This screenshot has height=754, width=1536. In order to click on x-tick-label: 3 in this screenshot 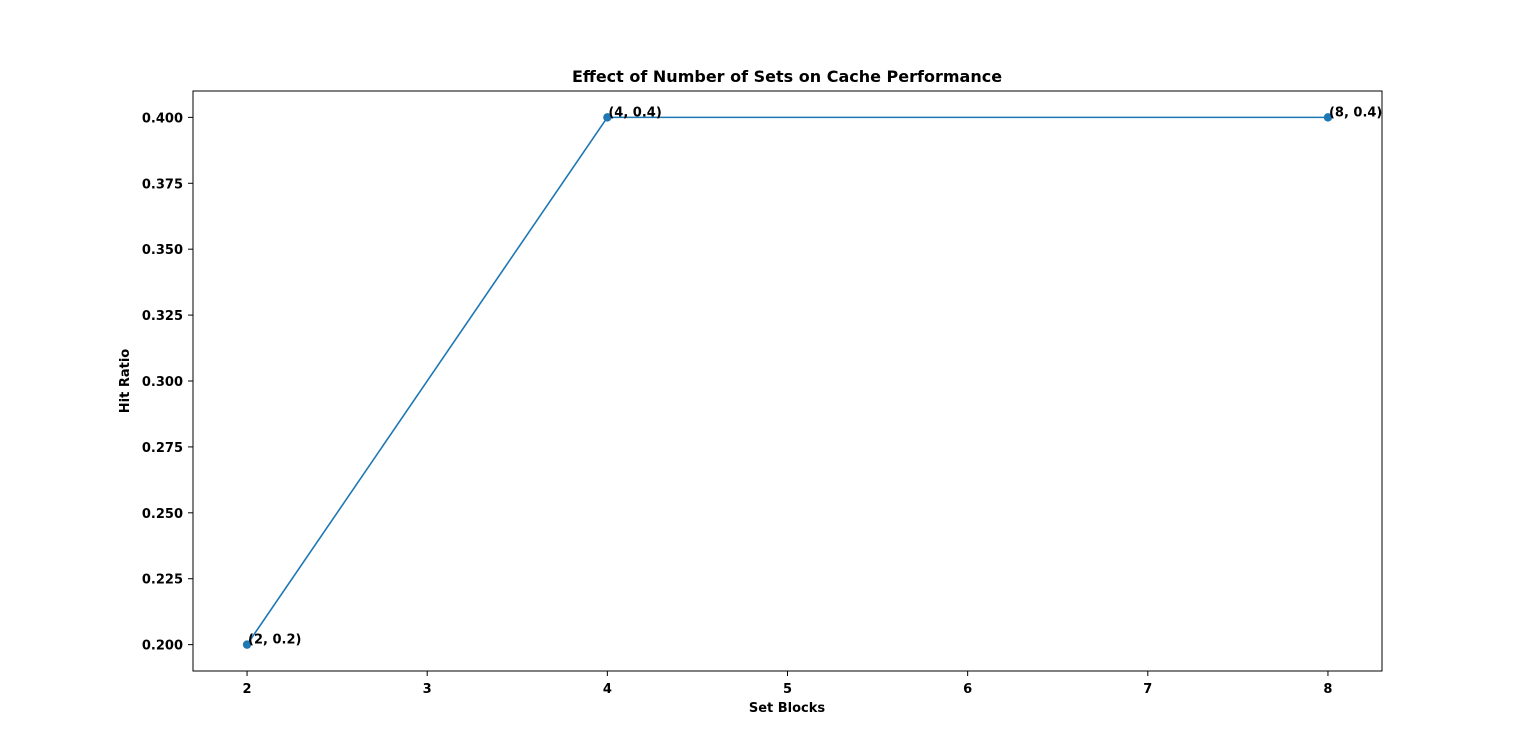, I will do `click(427, 689)`.